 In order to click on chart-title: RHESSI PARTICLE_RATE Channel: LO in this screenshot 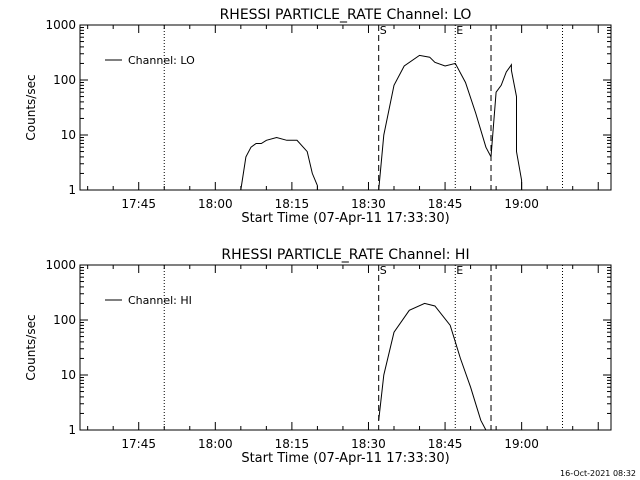, I will do `click(346, 15)`.